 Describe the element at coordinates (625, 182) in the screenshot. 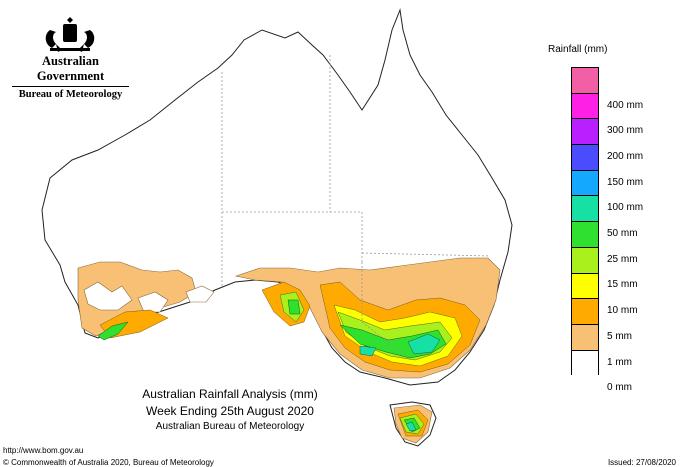

I see `legend-label: 150 mm` at that location.